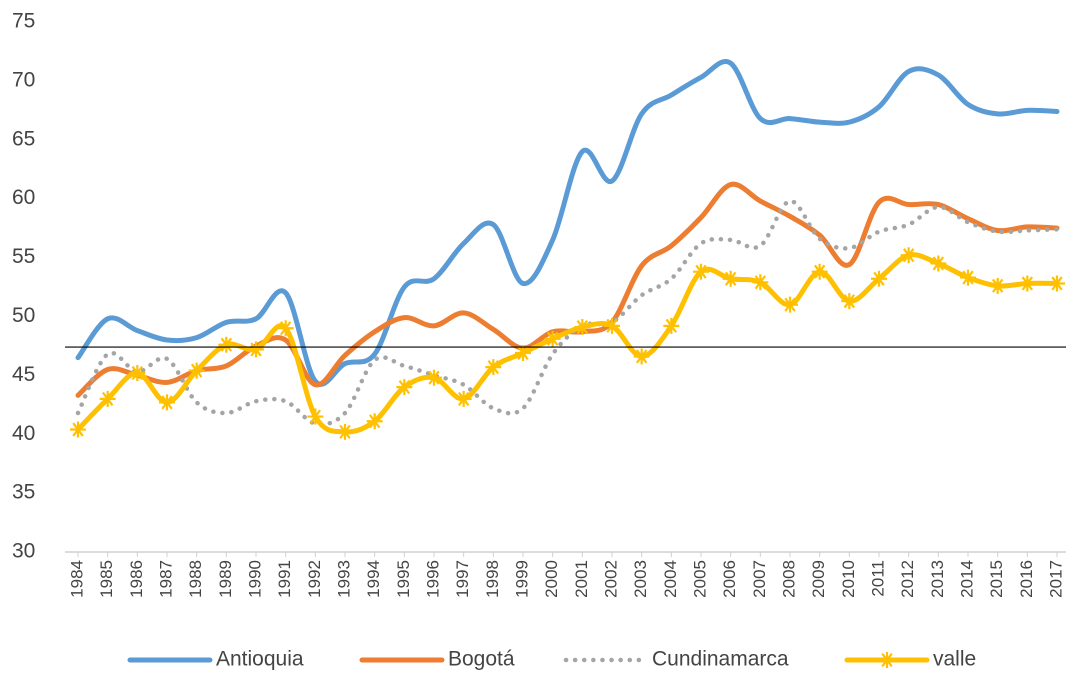  I want to click on legend-label: Bogotá, so click(481, 659).